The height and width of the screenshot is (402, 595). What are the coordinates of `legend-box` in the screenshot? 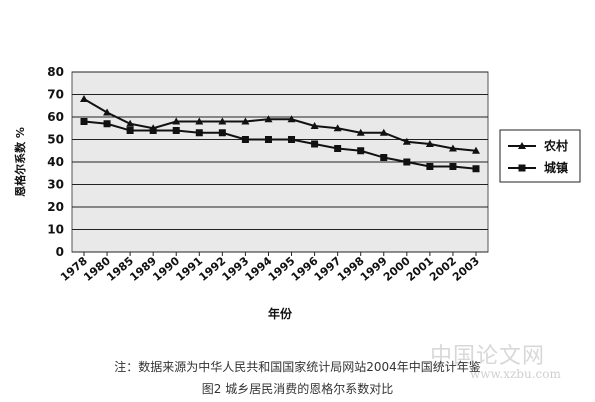 It's located at (540, 156).